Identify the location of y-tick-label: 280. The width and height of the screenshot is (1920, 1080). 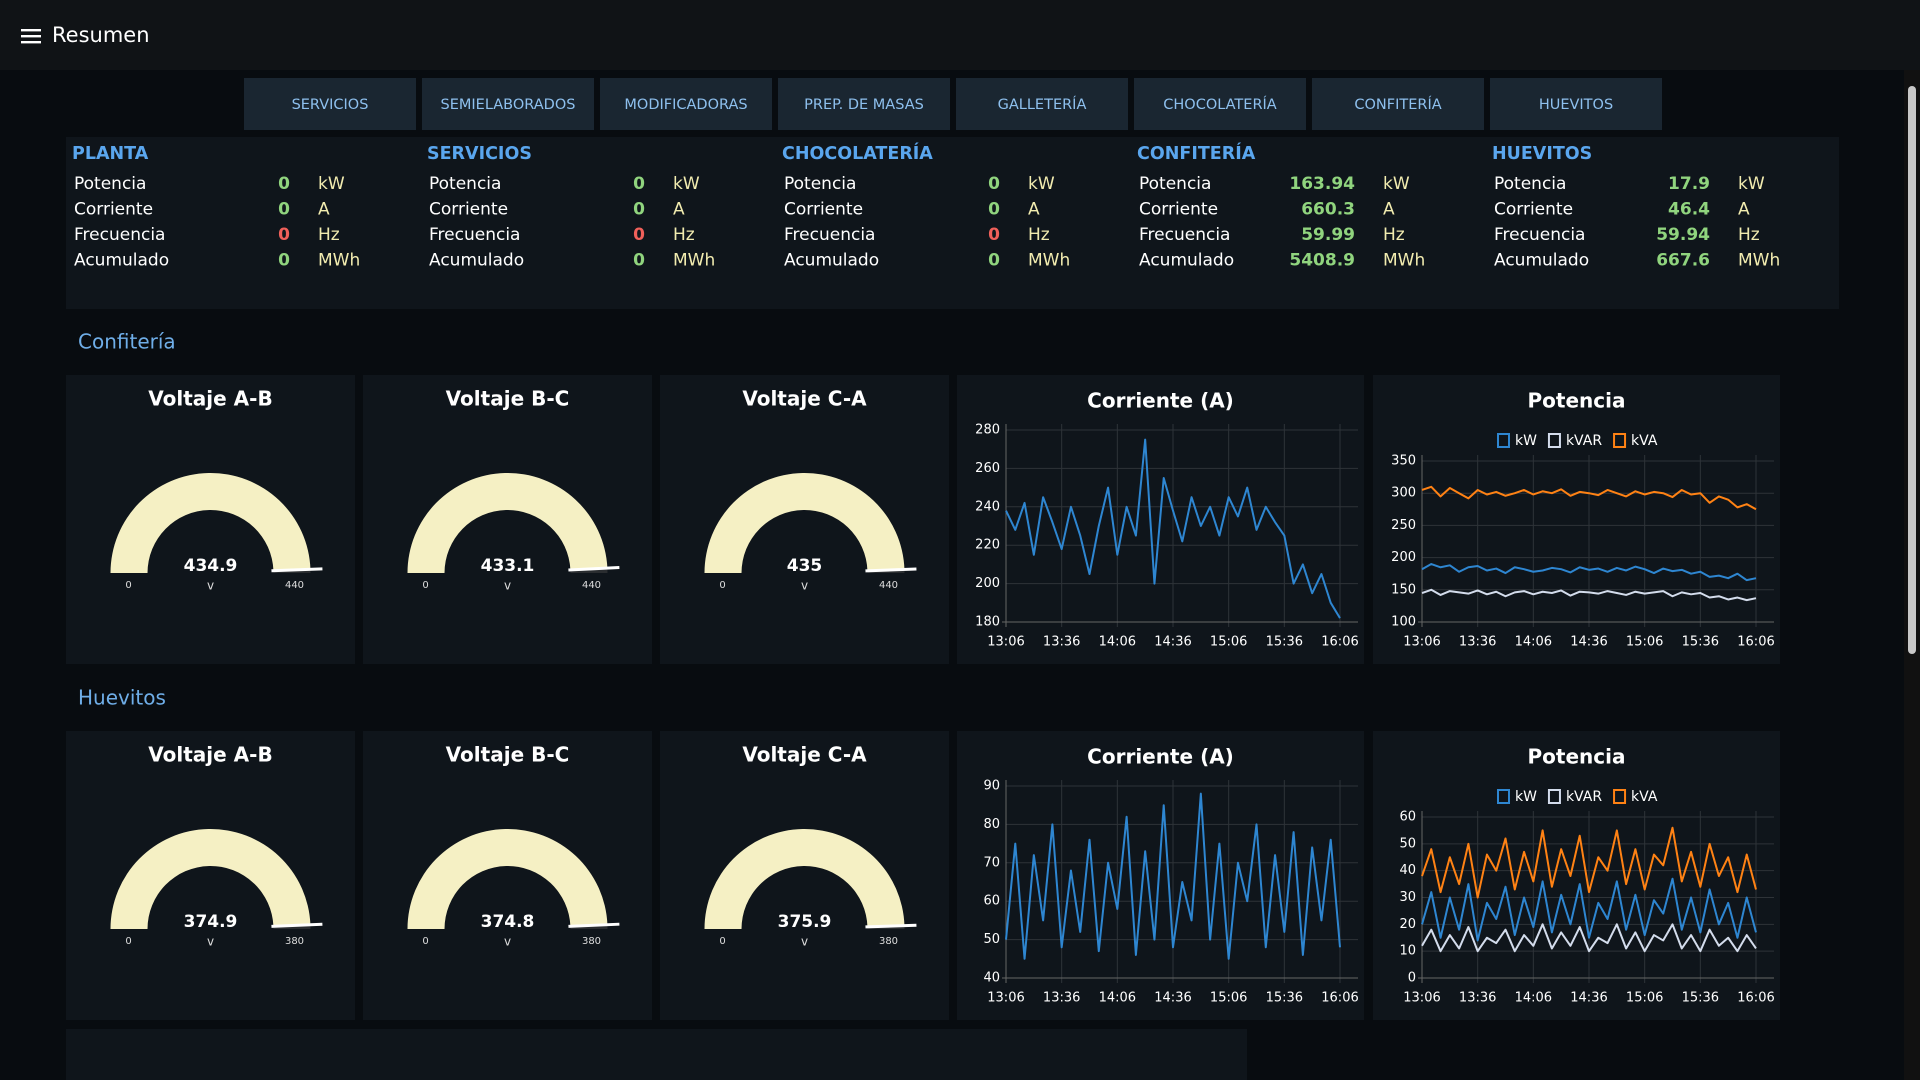
(987, 430).